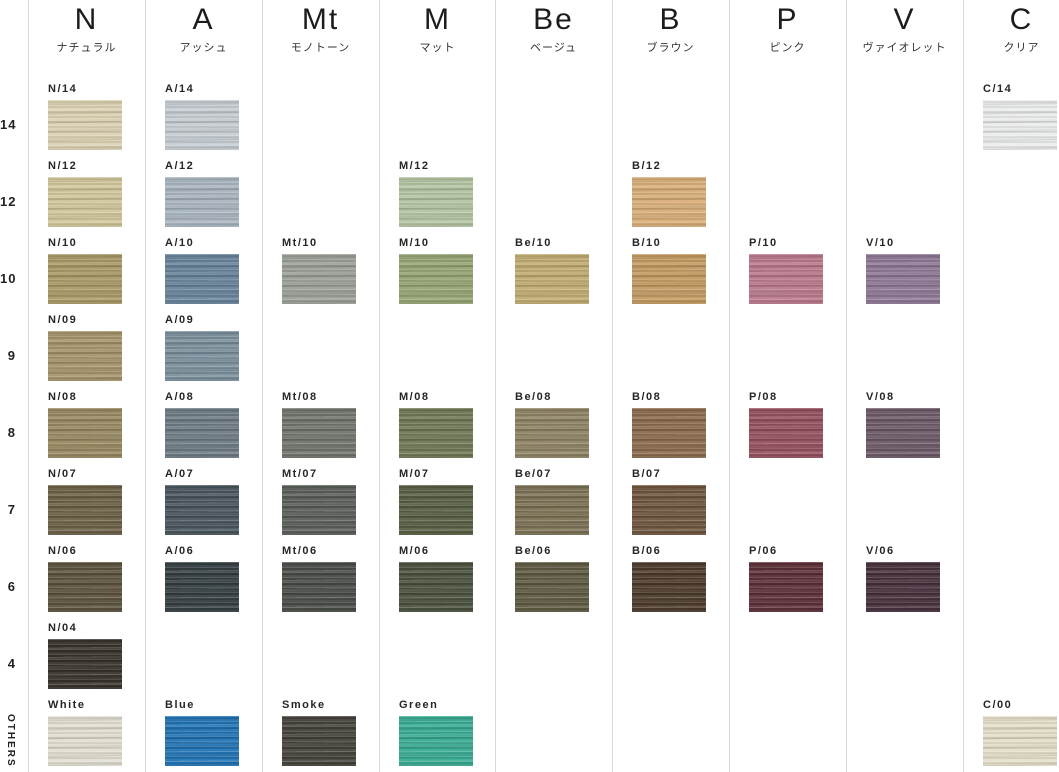 The width and height of the screenshot is (1059, 772). I want to click on column-name-ja: マット, so click(437, 48).